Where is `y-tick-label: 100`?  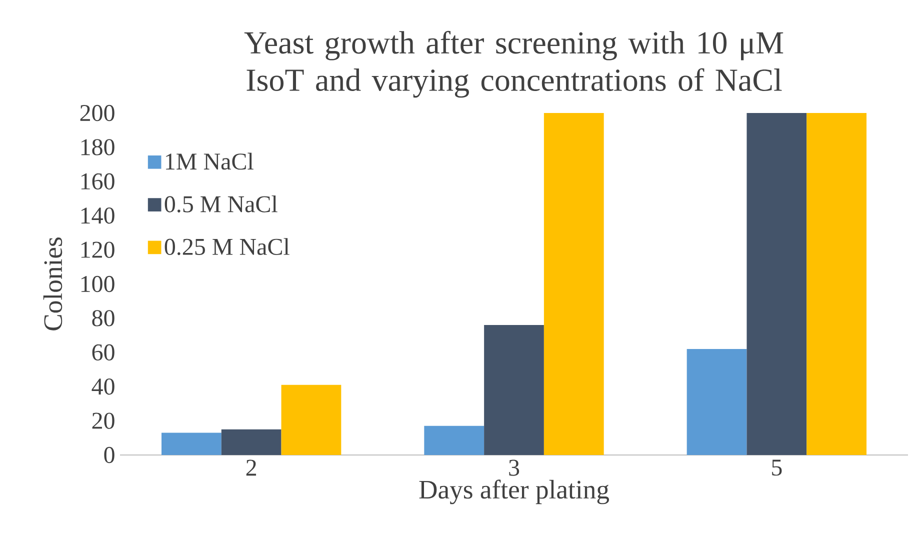
y-tick-label: 100 is located at coordinates (97, 284).